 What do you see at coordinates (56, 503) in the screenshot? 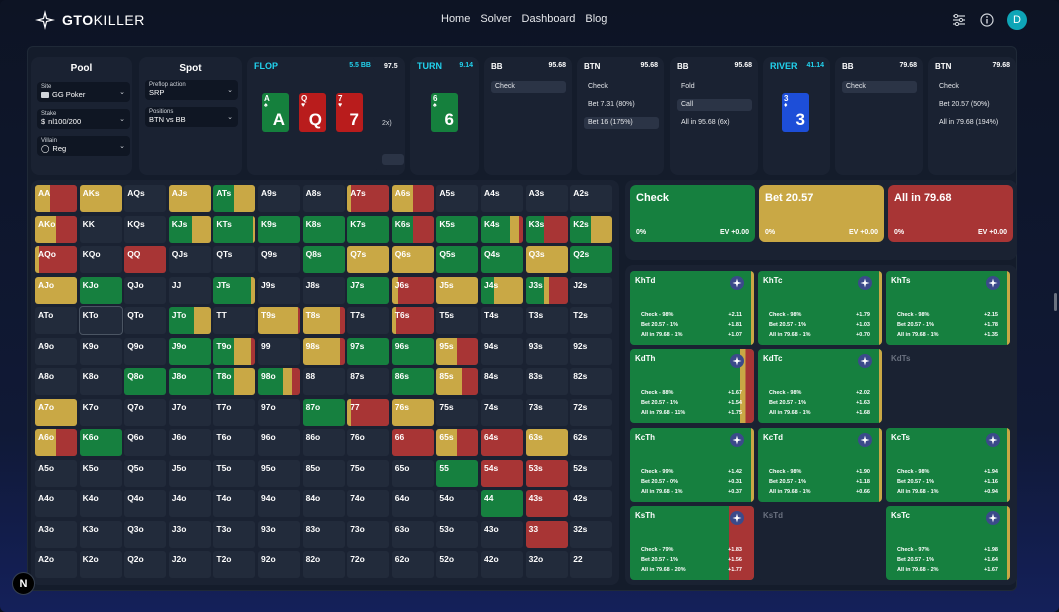
I see `hand-cell-A4o: A4o` at bounding box center [56, 503].